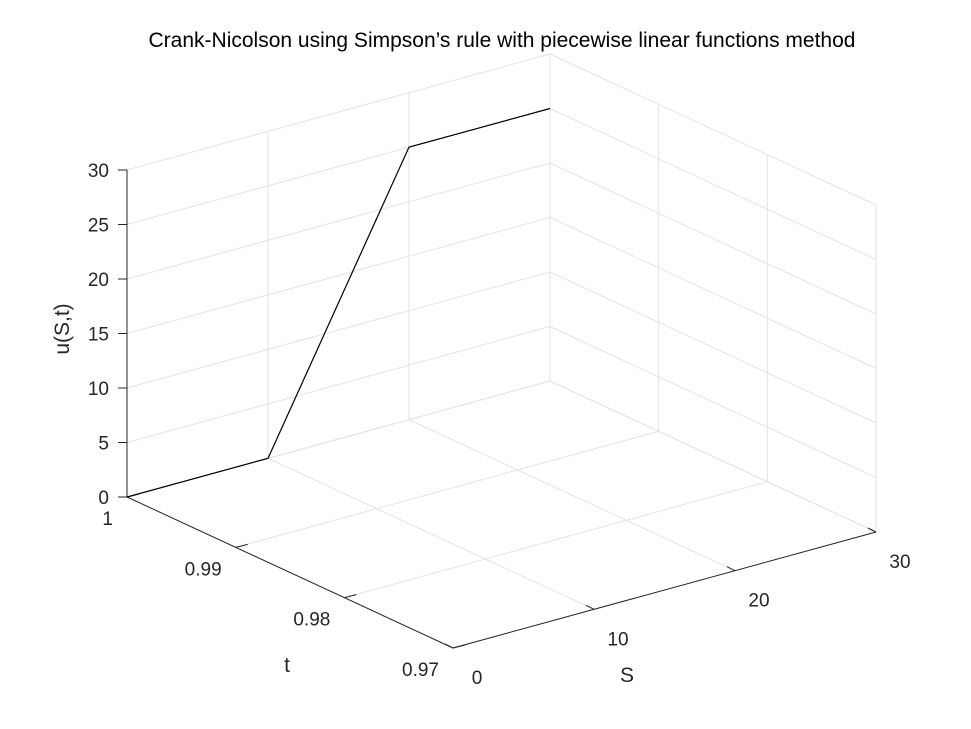 The height and width of the screenshot is (729, 971). Describe the element at coordinates (287, 665) in the screenshot. I see `y-axis-label: t` at that location.